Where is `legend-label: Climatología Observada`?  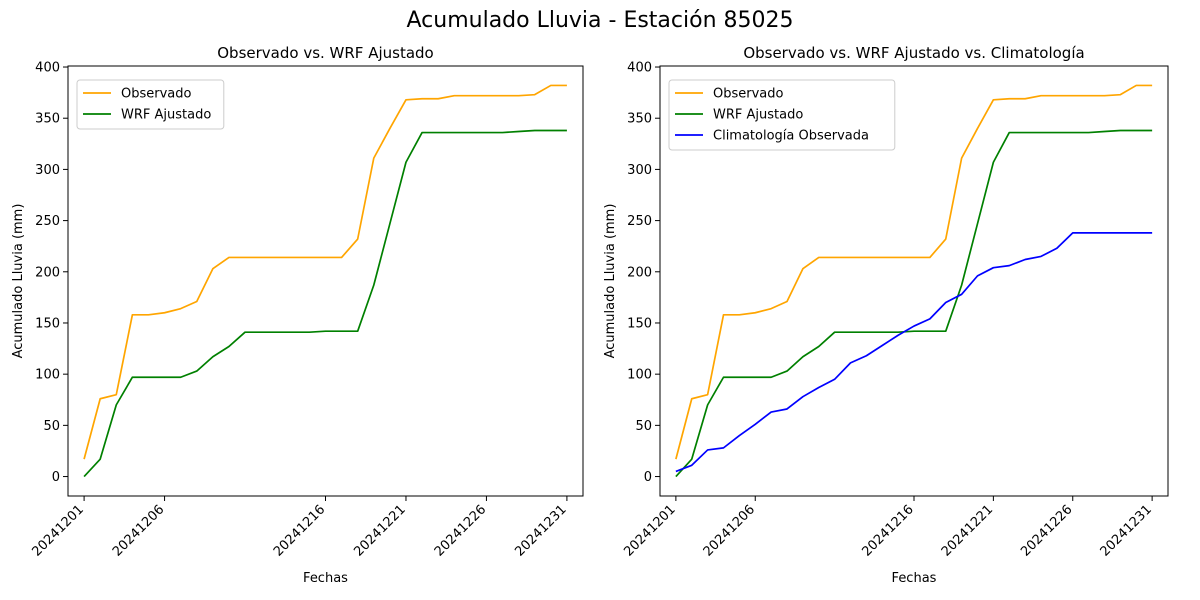 legend-label: Climatología Observada is located at coordinates (791, 136).